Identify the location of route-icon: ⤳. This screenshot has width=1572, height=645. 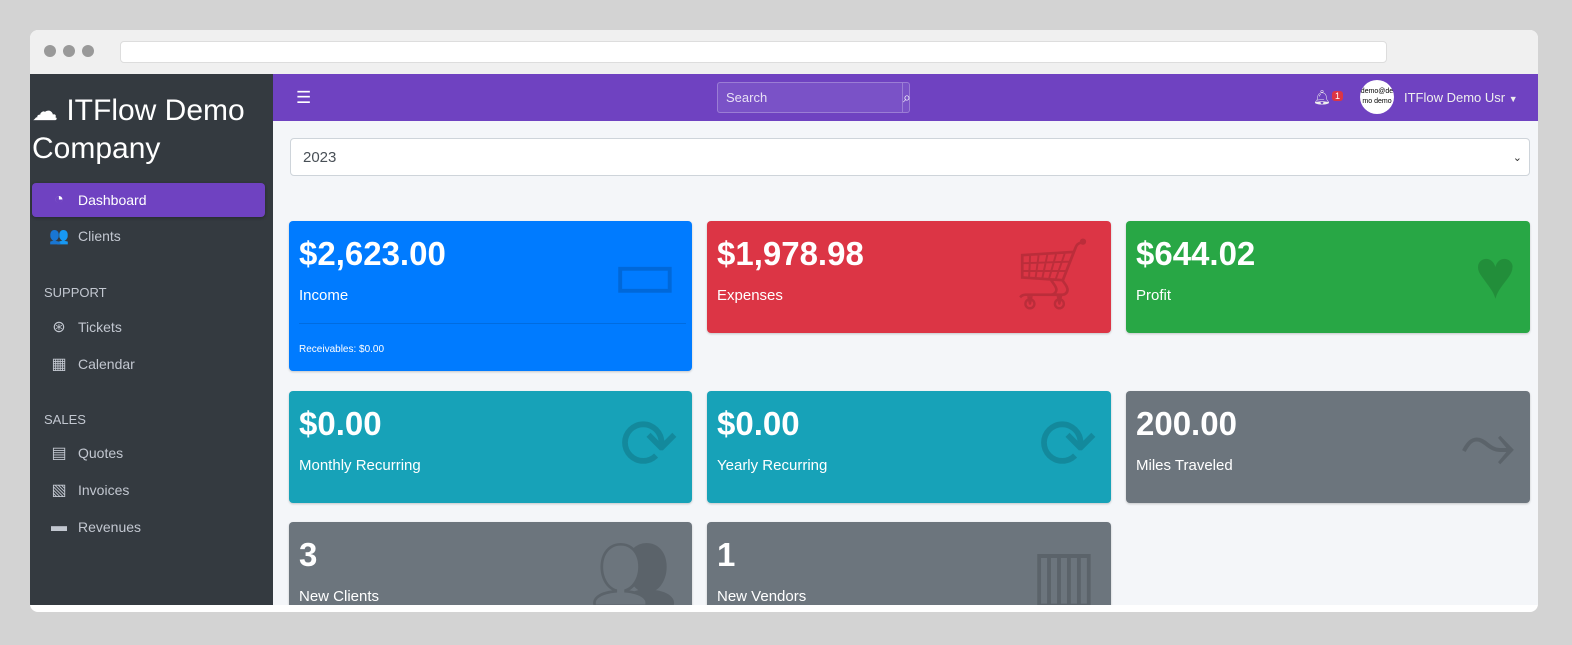
(1488, 444).